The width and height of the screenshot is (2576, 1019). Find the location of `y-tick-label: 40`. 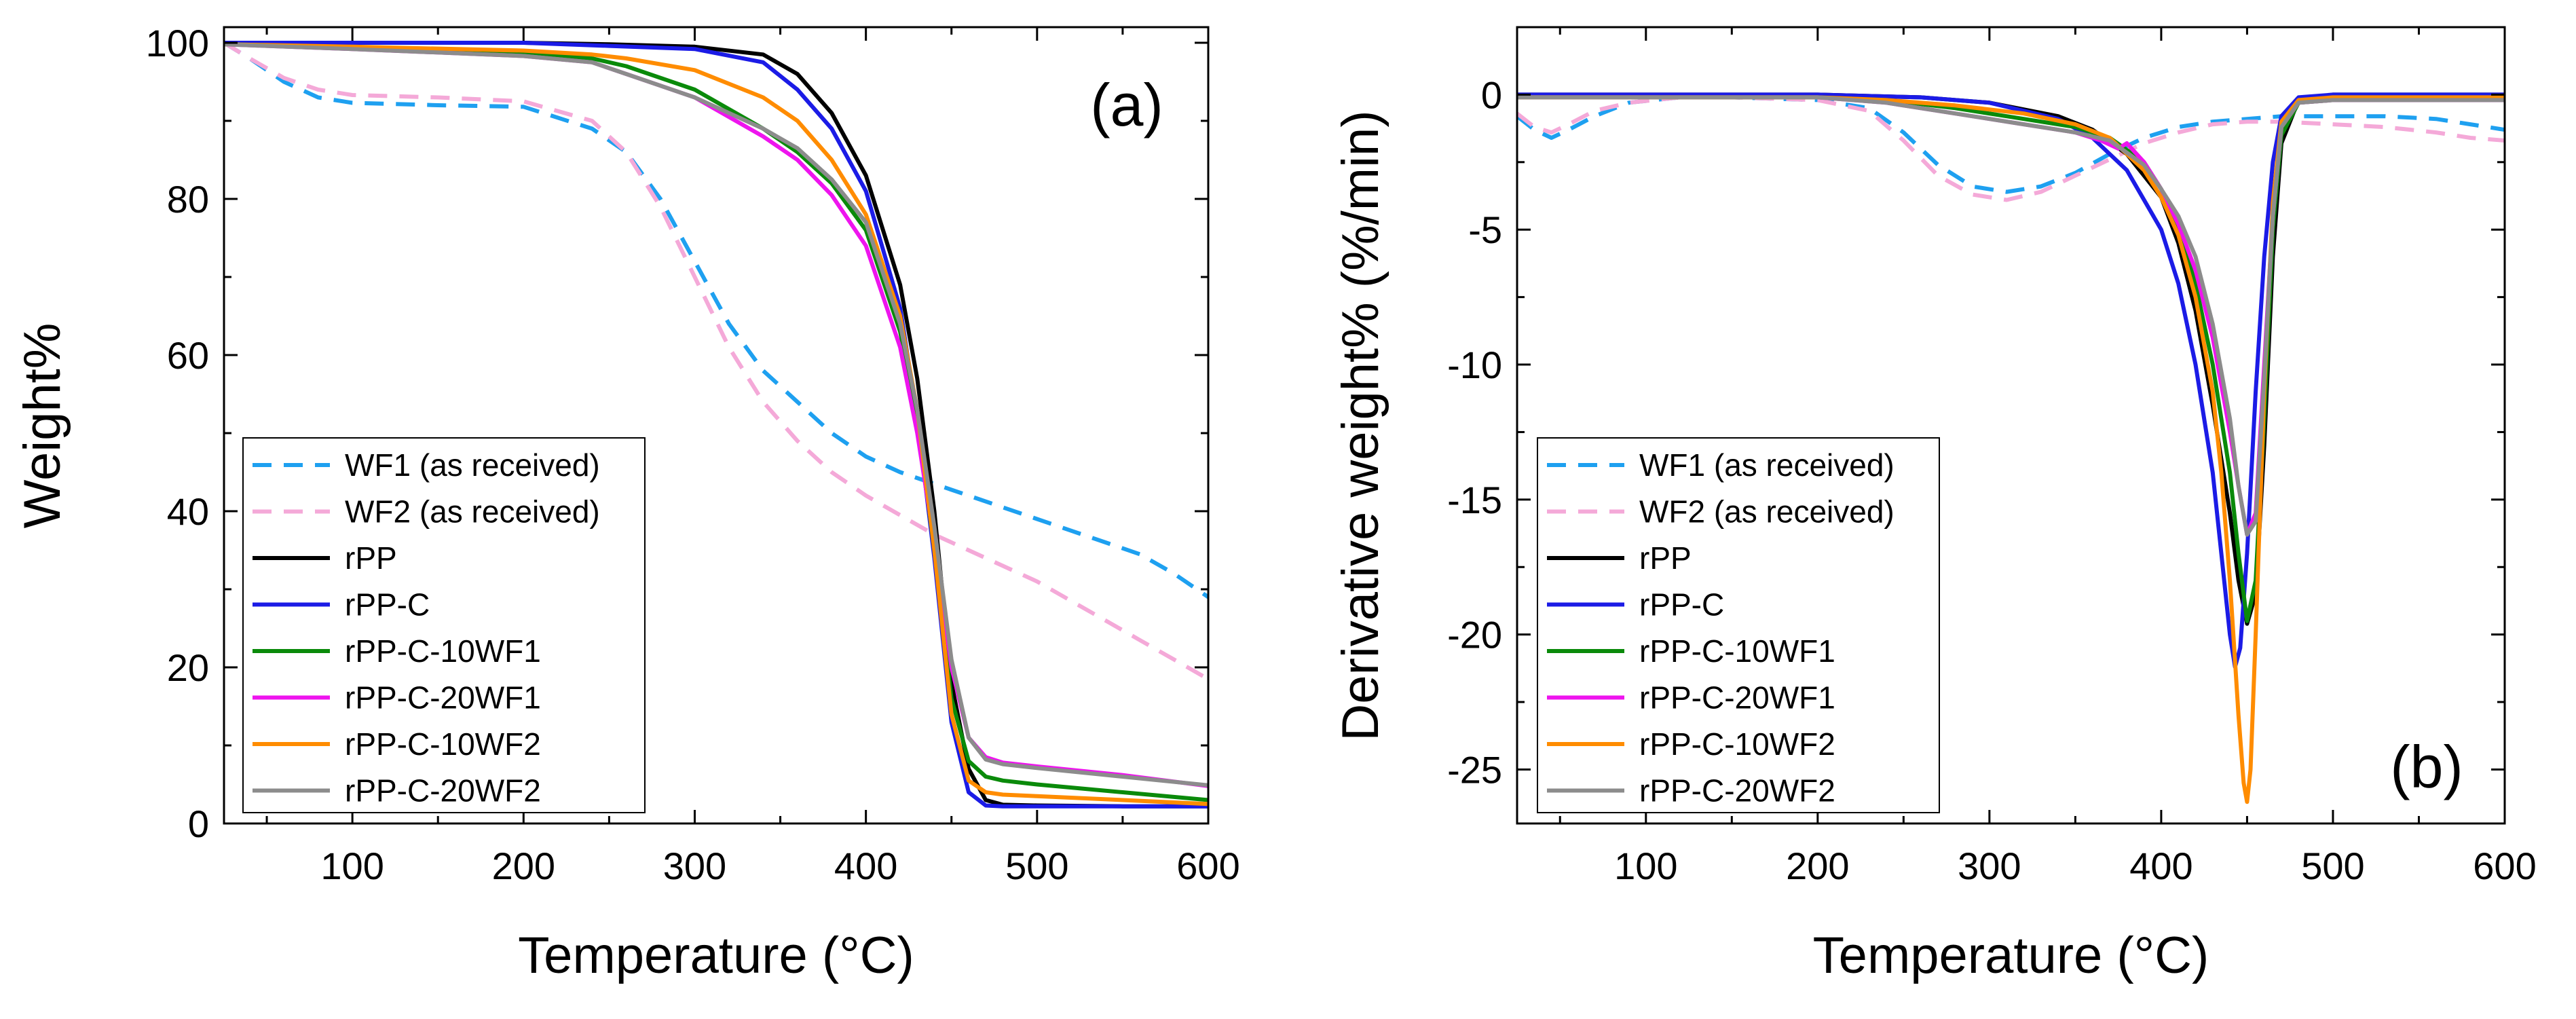

y-tick-label: 40 is located at coordinates (188, 511).